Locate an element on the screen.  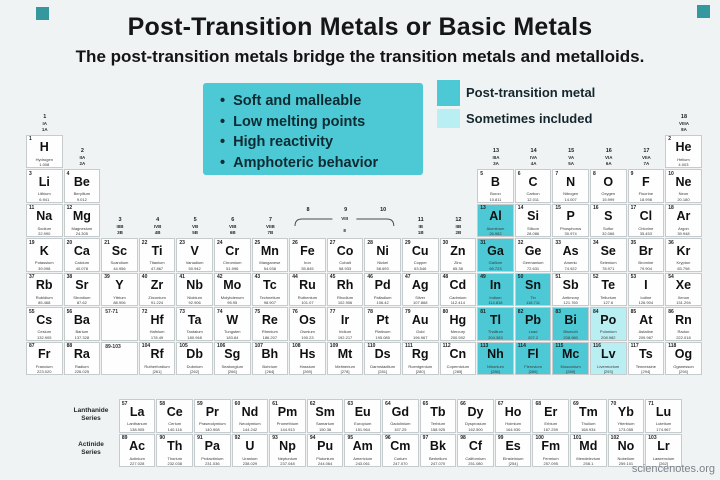
element-cell-mo: 42 Mo Molybdenum 95.95 is located at coordinates (232, 289).